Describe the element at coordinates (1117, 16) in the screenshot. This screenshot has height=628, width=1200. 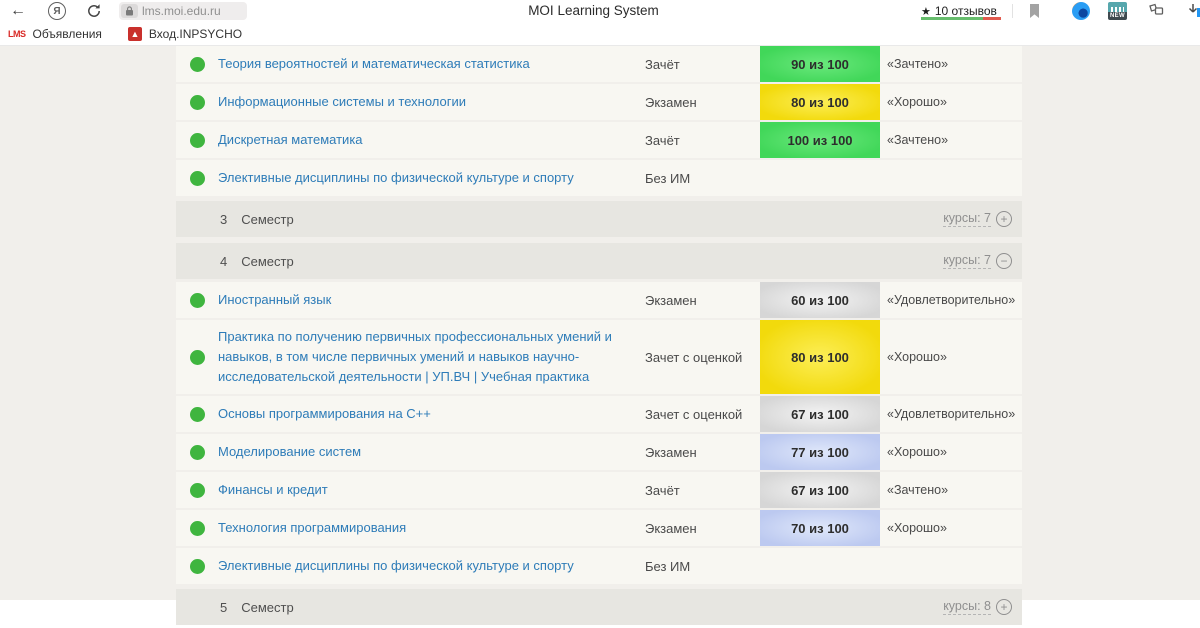
I see `new-badge: NEW` at that location.